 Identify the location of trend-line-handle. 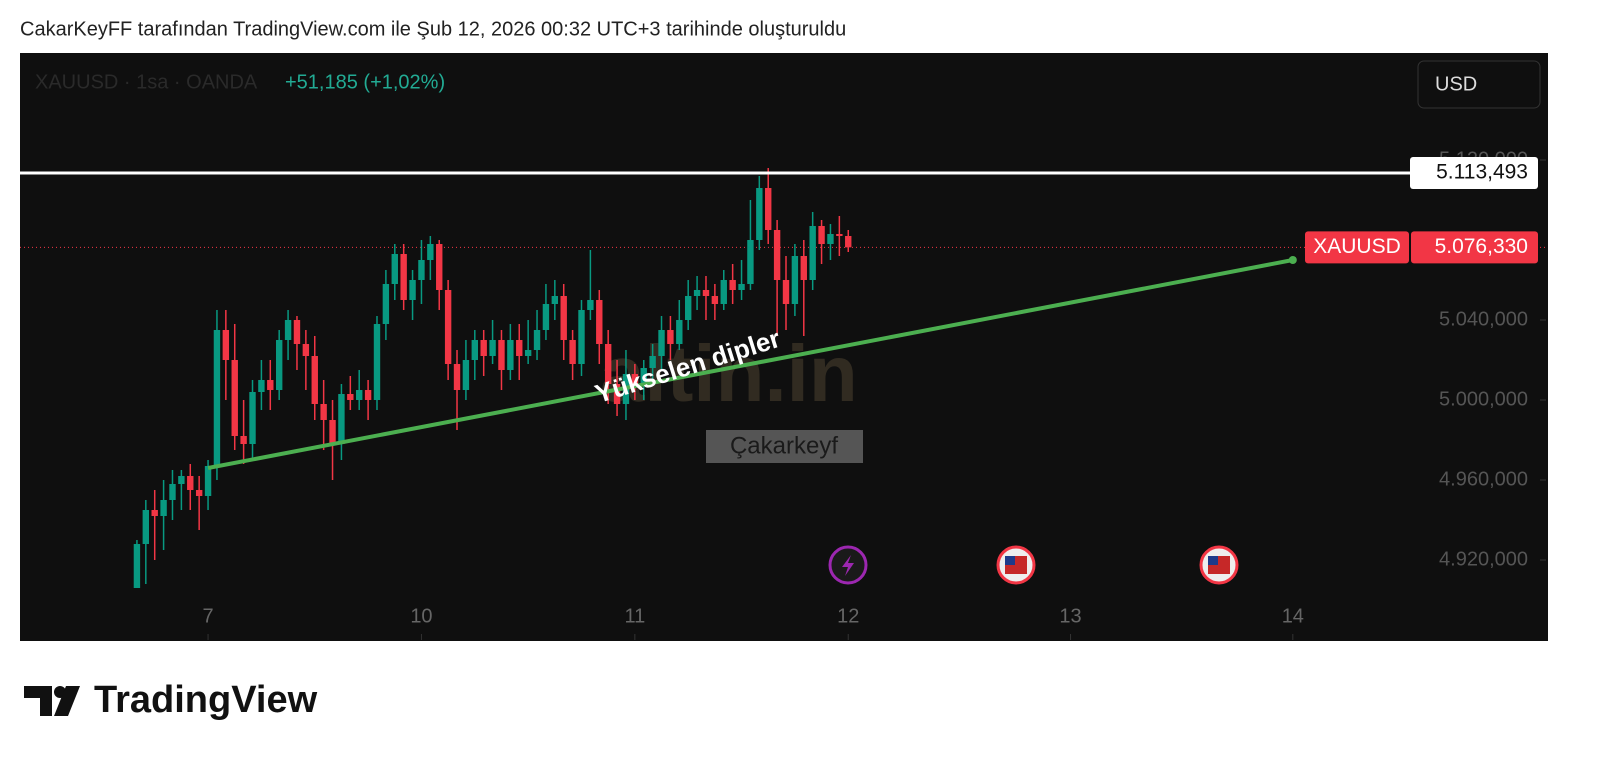
(1292, 260).